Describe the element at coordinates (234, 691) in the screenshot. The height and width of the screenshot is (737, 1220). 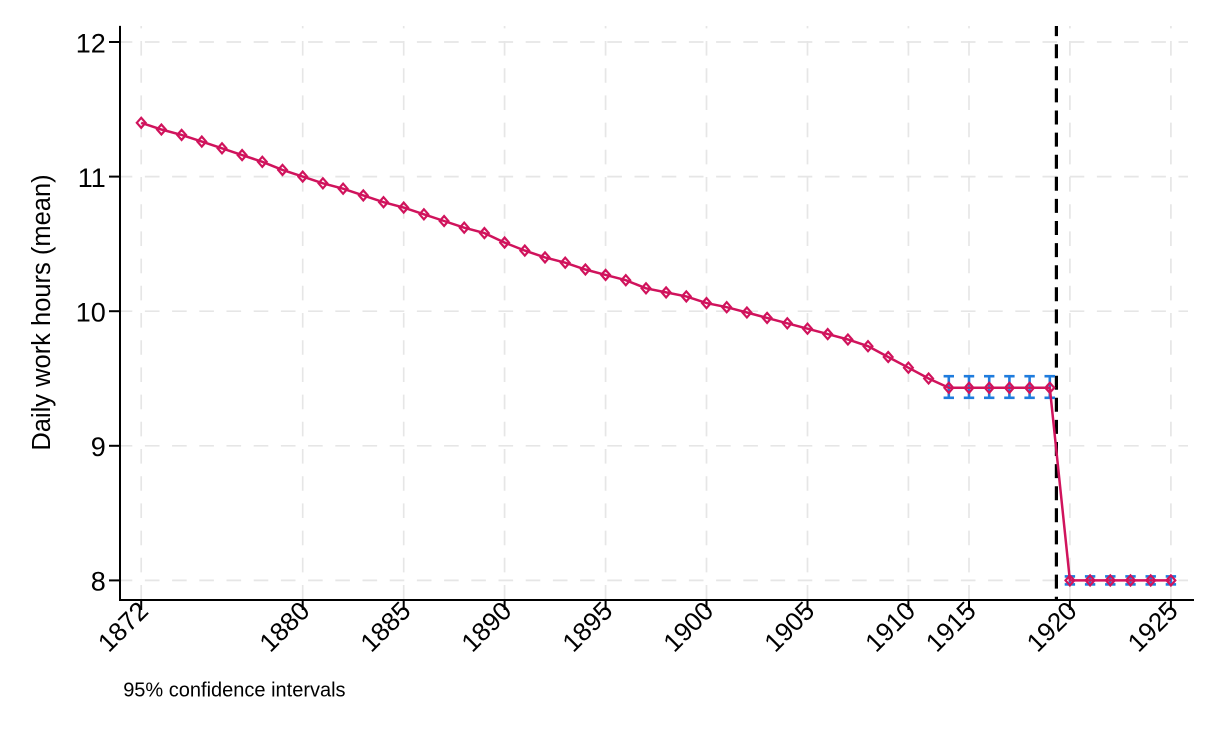
I see `svg-text: 95% confidence intervals` at that location.